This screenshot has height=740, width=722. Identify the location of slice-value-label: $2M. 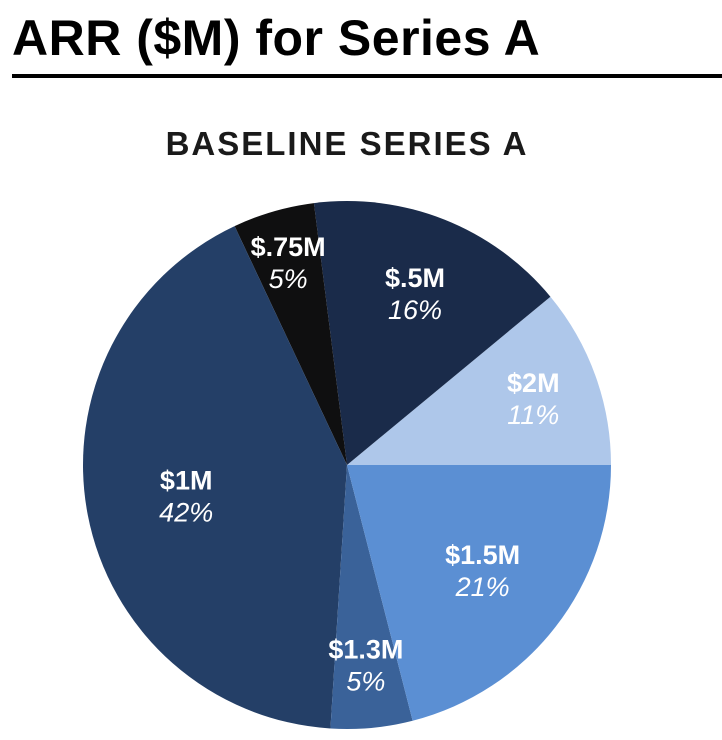
(533, 383).